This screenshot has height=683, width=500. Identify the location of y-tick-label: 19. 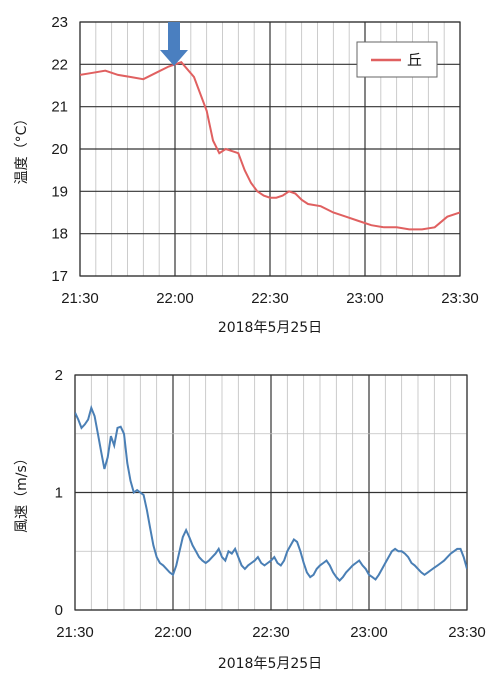
(59, 191).